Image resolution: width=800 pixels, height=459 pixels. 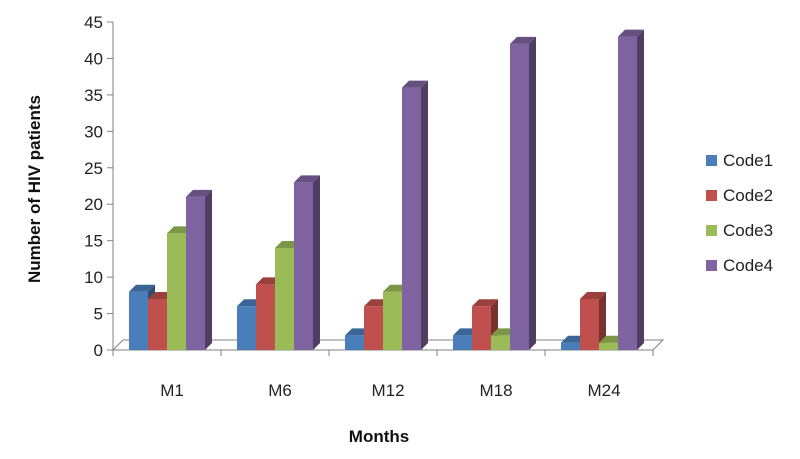 What do you see at coordinates (93, 241) in the screenshot?
I see `y-tick-label: 15` at bounding box center [93, 241].